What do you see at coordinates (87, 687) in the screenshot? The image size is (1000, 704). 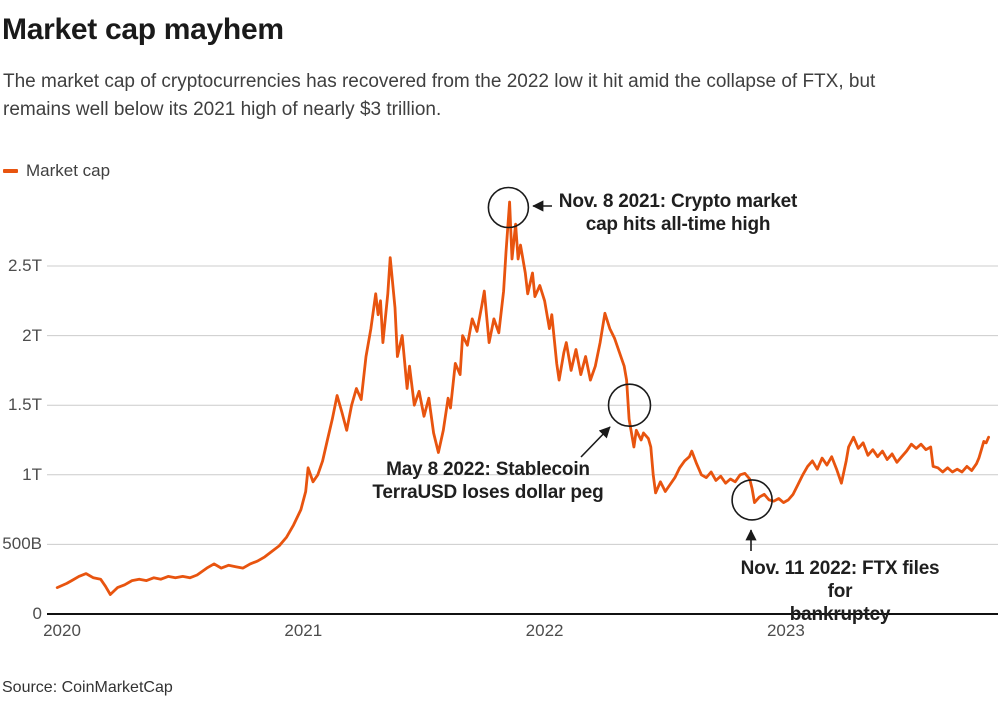 I see `source-note: Source: CoinMarketCap` at bounding box center [87, 687].